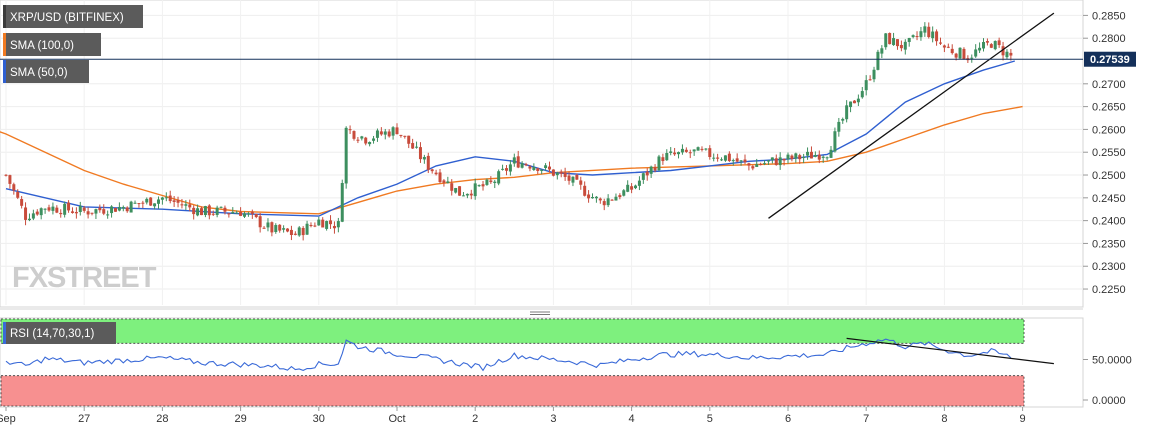 This screenshot has width=1153, height=435. What do you see at coordinates (59, 333) in the screenshot?
I see `legend-rsi: RSI (14,70,30,1)` at bounding box center [59, 333].